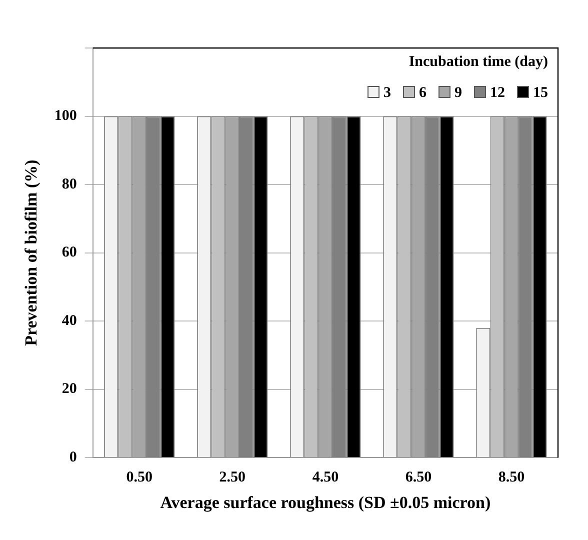 This screenshot has height=540, width=588. What do you see at coordinates (540, 92) in the screenshot?
I see `legend-label: 15` at bounding box center [540, 92].